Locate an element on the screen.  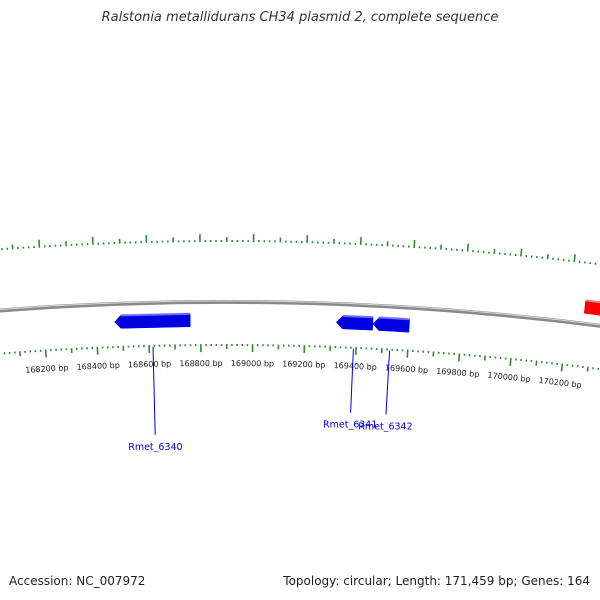
tick-label: 168200 bp is located at coordinates (47, 369).